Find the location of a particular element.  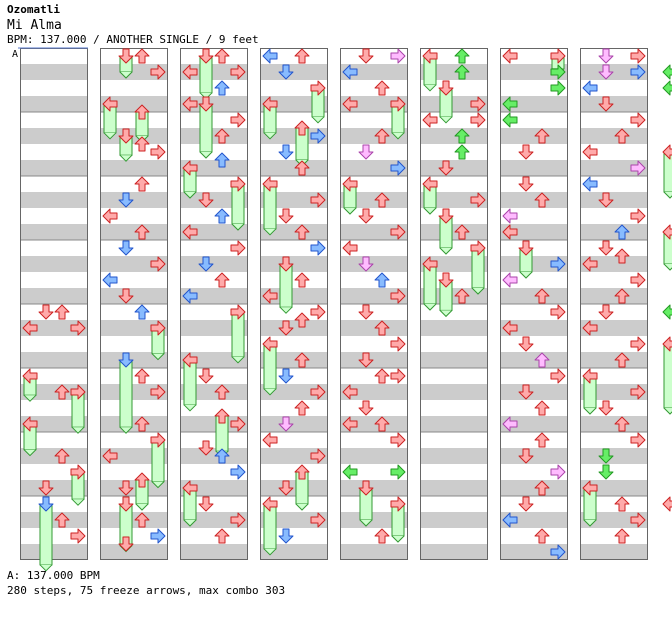

column-border is located at coordinates (374, 304).